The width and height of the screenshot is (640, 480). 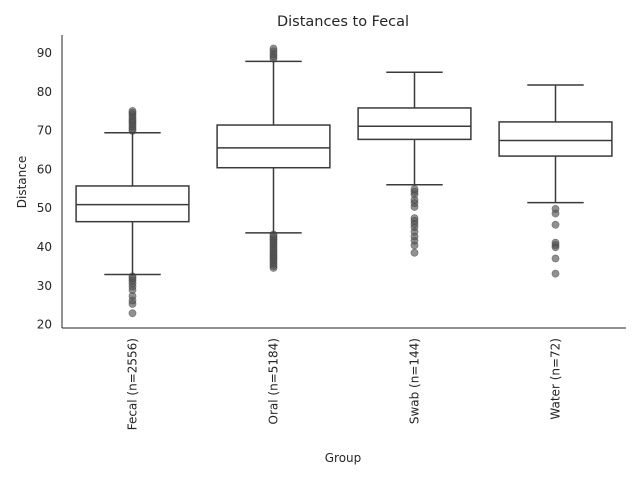 I want to click on y-tick-label: 60, so click(x=44, y=169).